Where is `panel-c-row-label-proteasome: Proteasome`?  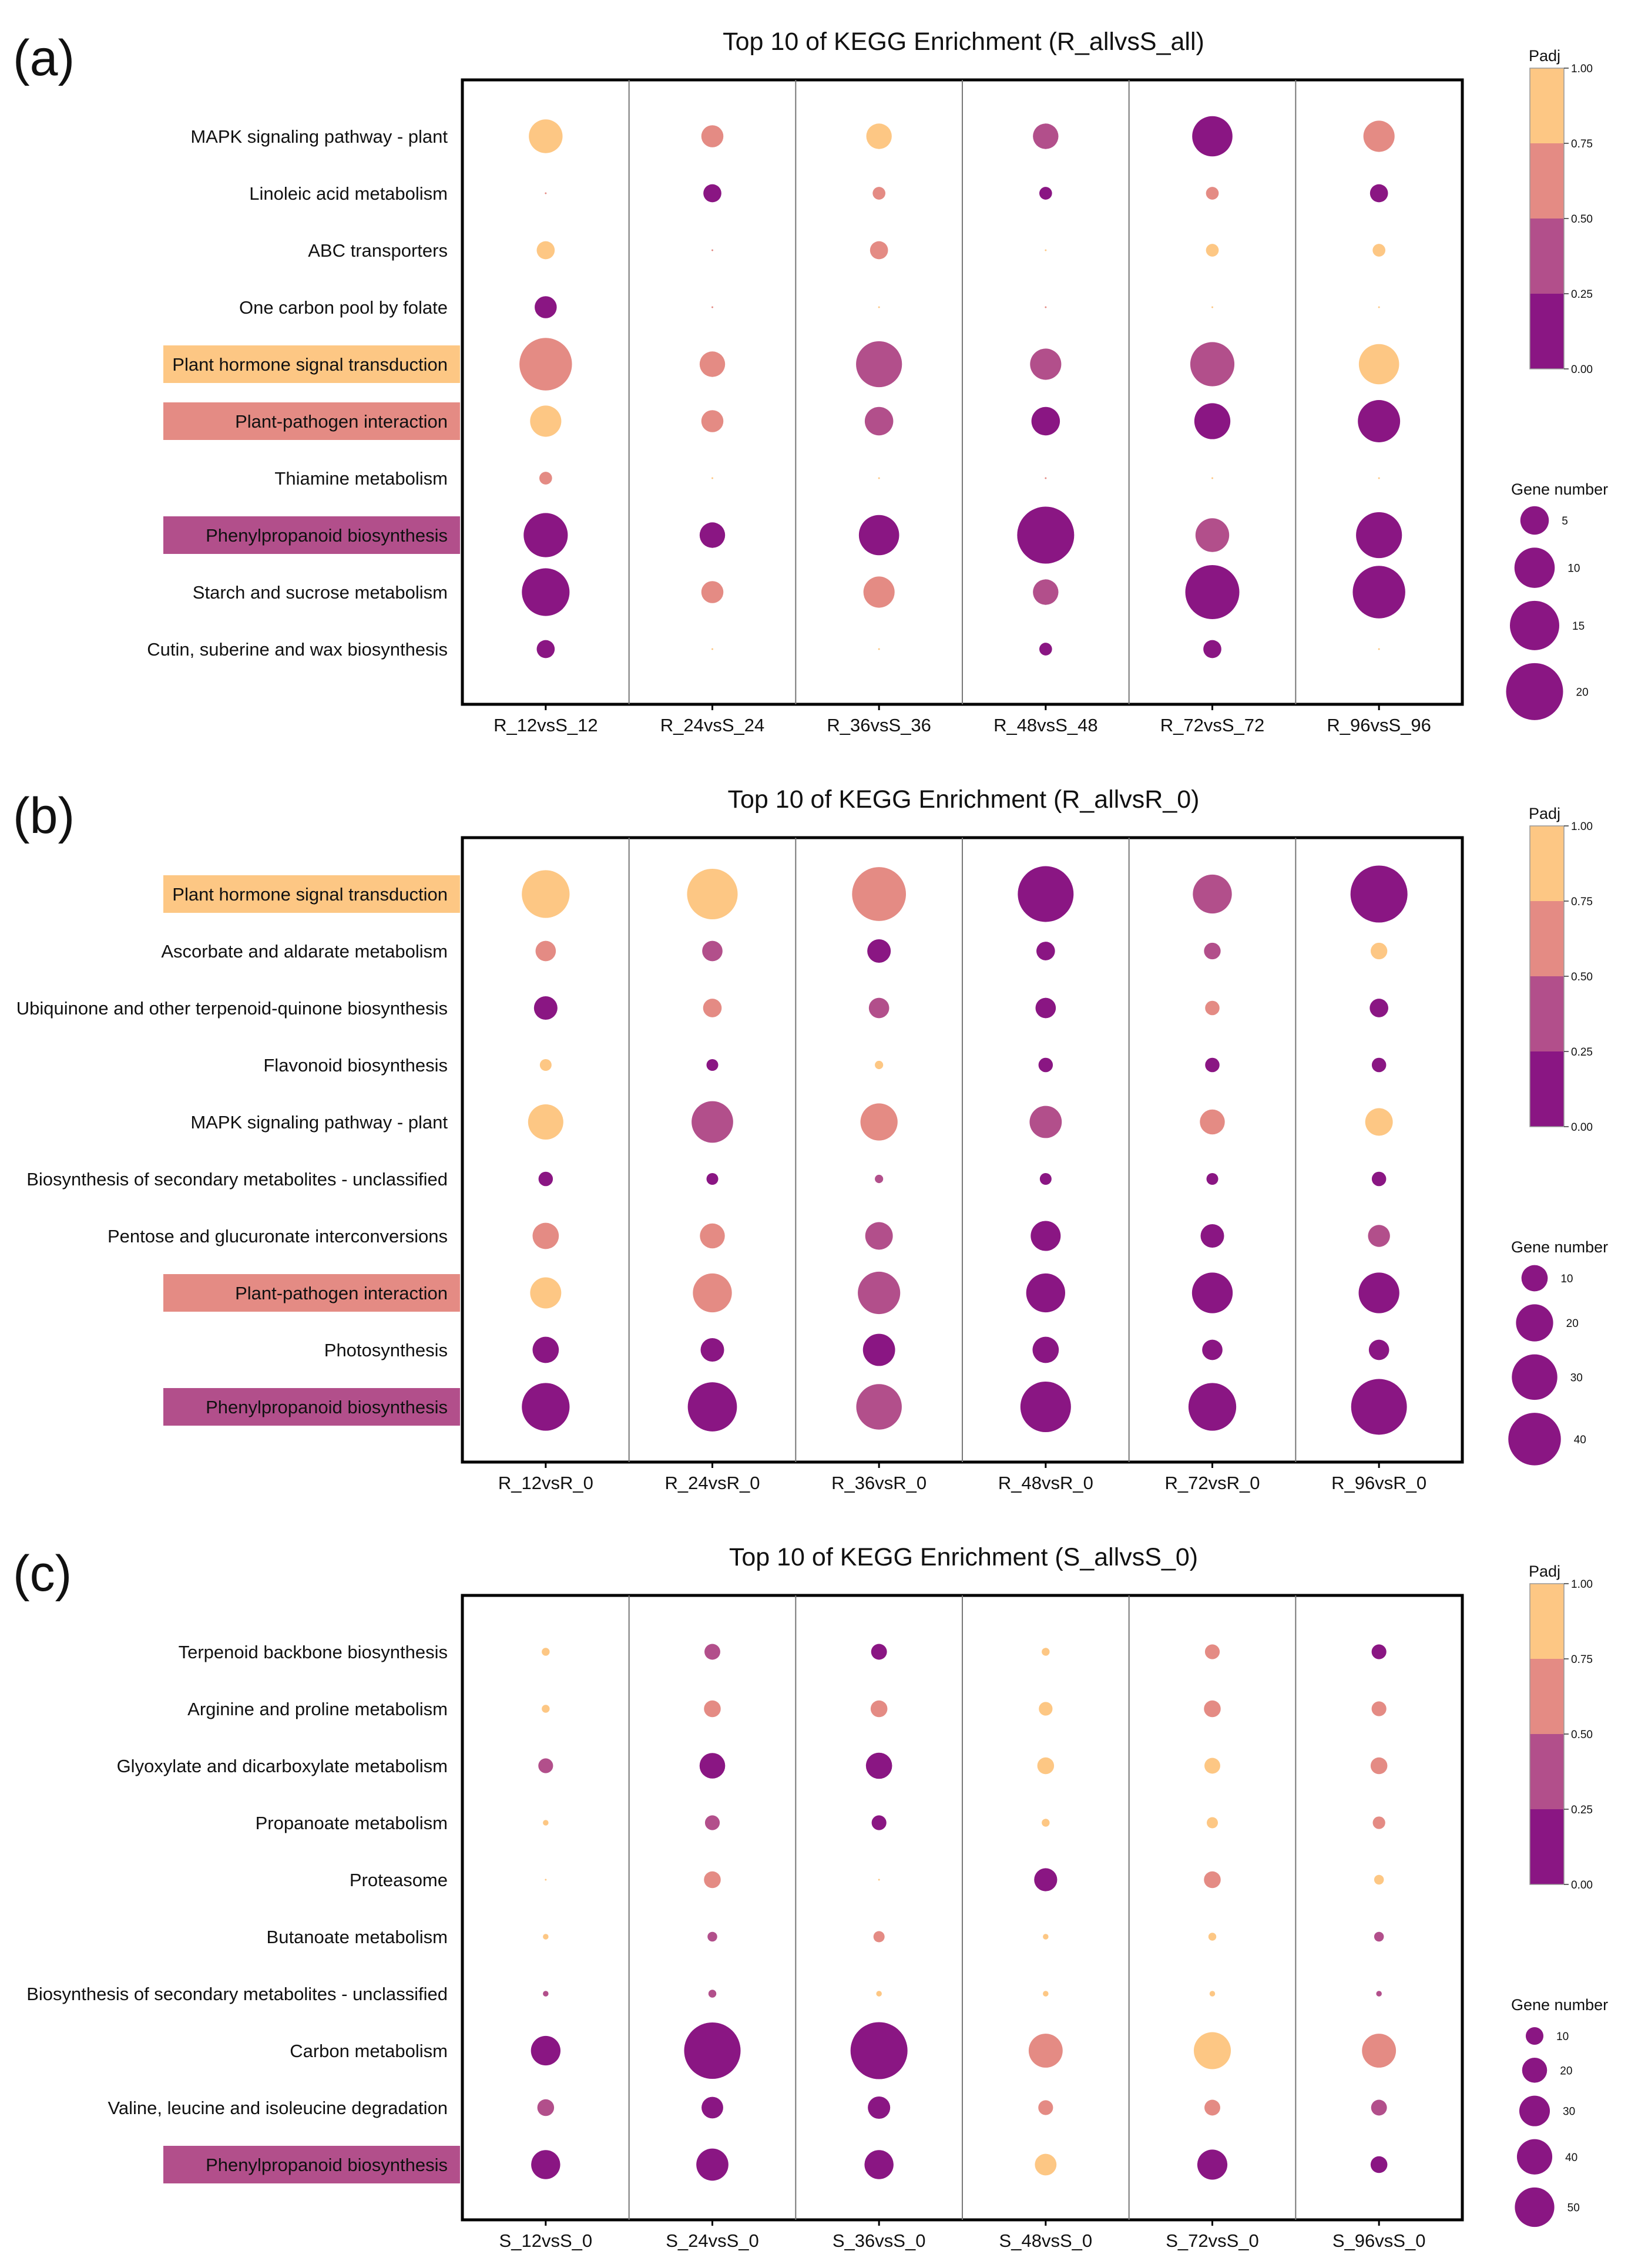 panel-c-row-label-proteasome: Proteasome is located at coordinates (399, 1880).